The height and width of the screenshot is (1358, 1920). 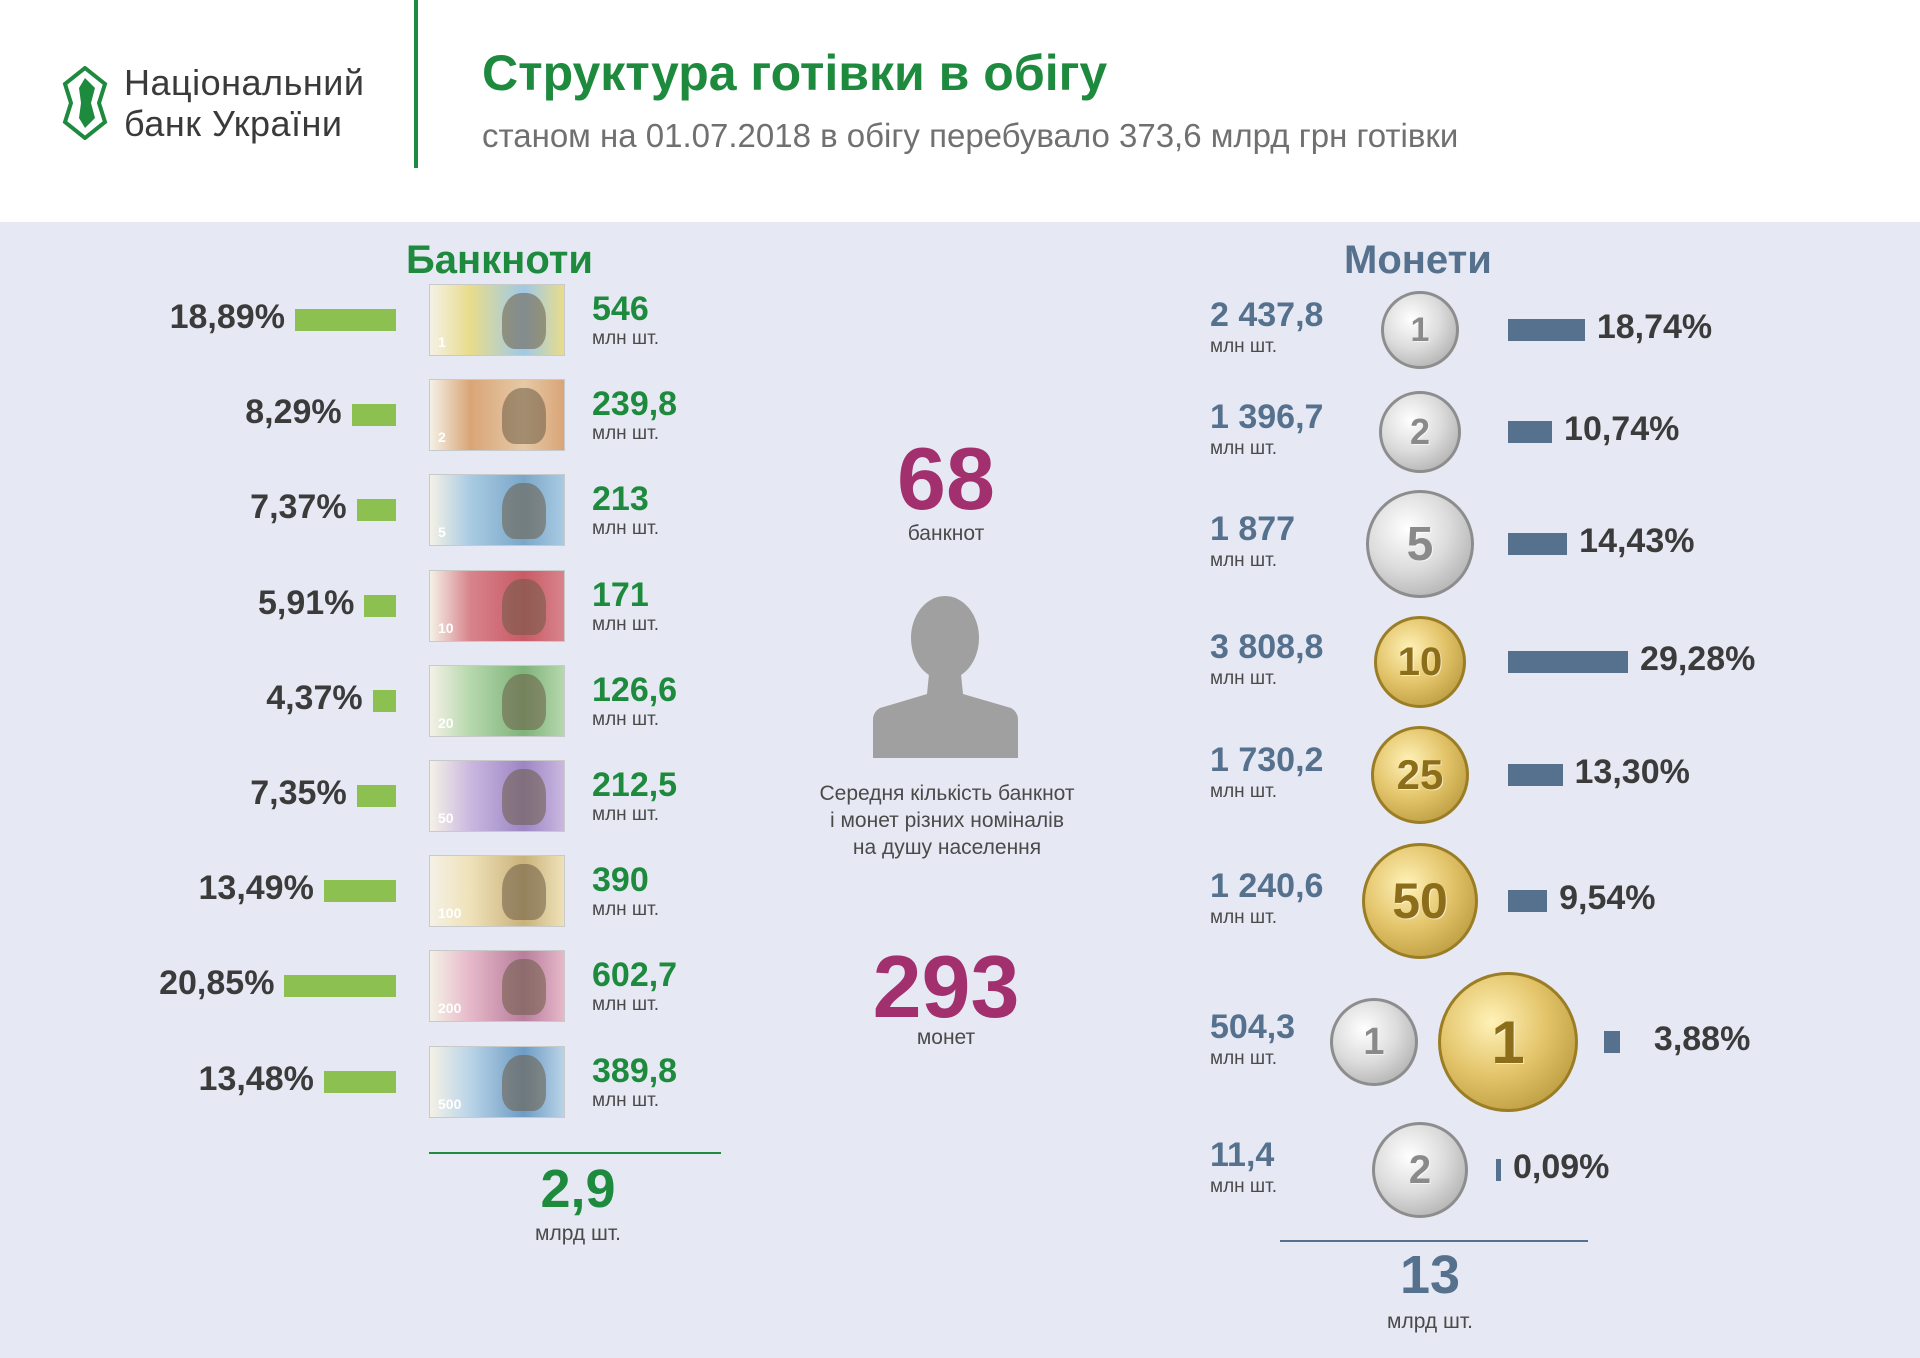 I want to click on banknotes-per-capita: 68, so click(x=946, y=478).